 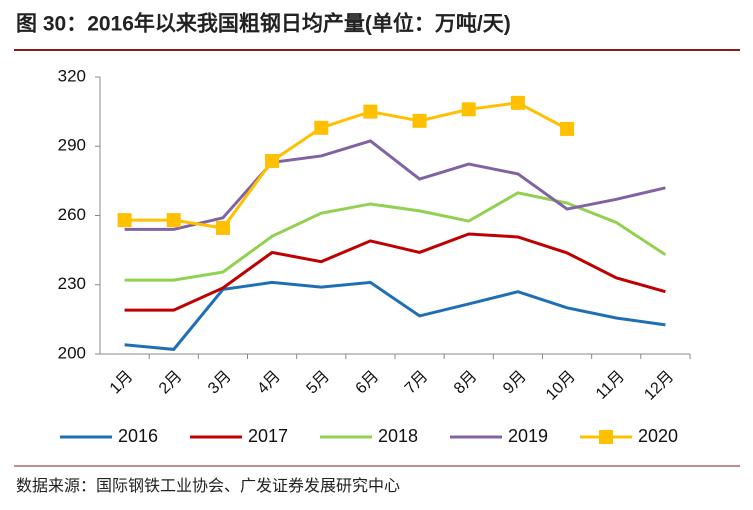 I want to click on x-tick-label: 4月, so click(x=269, y=383).